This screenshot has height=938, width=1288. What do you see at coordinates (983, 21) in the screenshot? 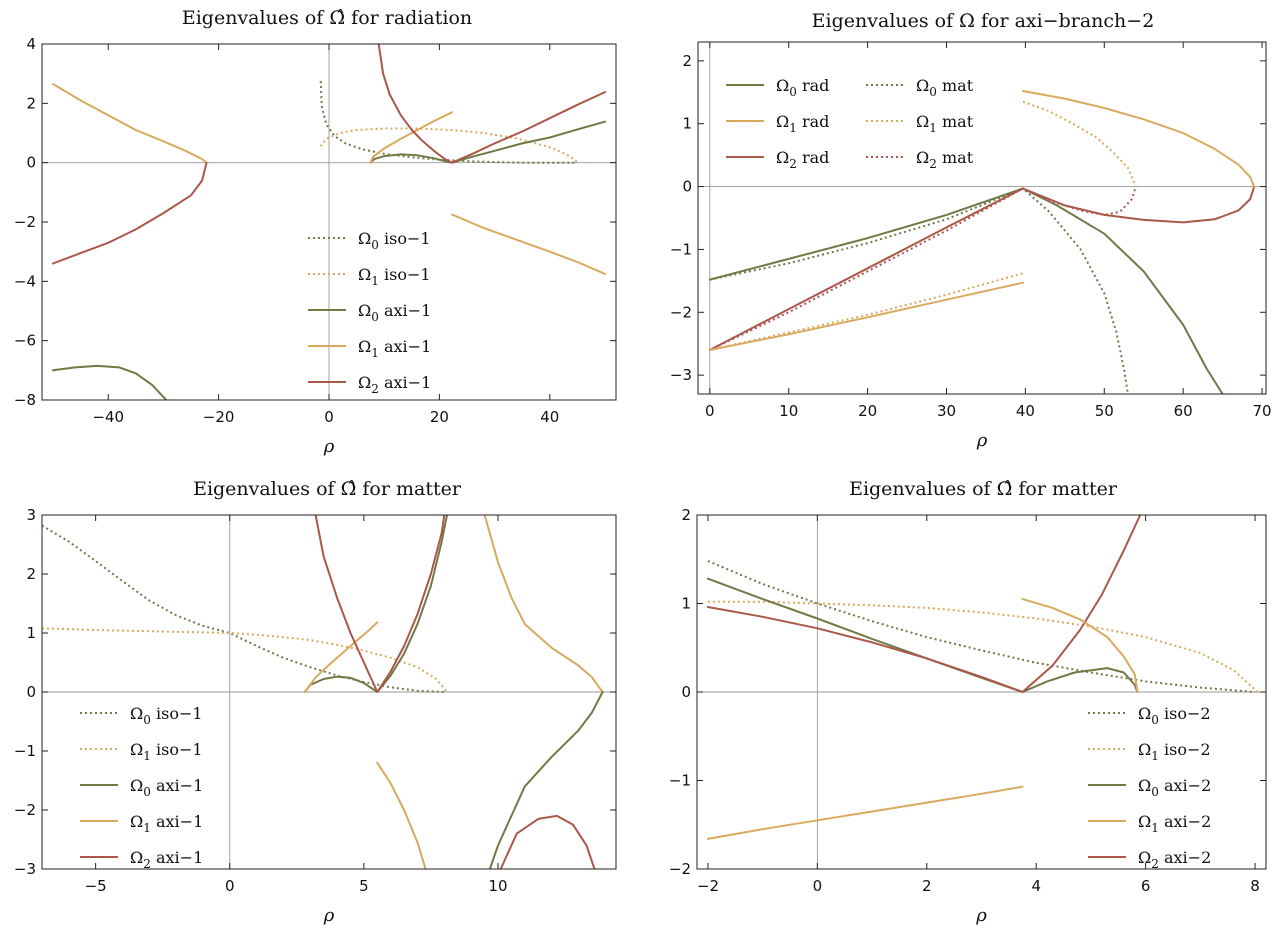
I see `chart-title: Eigenvalues of Ω for axi−branch−2` at bounding box center [983, 21].